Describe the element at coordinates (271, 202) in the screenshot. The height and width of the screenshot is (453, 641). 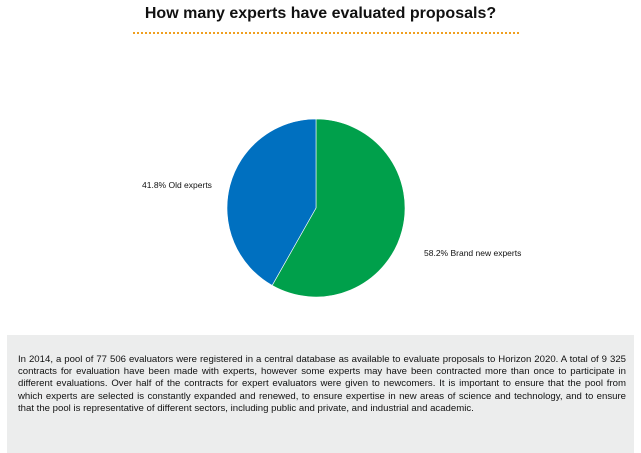
I see `pie-slice-old-experts` at that location.